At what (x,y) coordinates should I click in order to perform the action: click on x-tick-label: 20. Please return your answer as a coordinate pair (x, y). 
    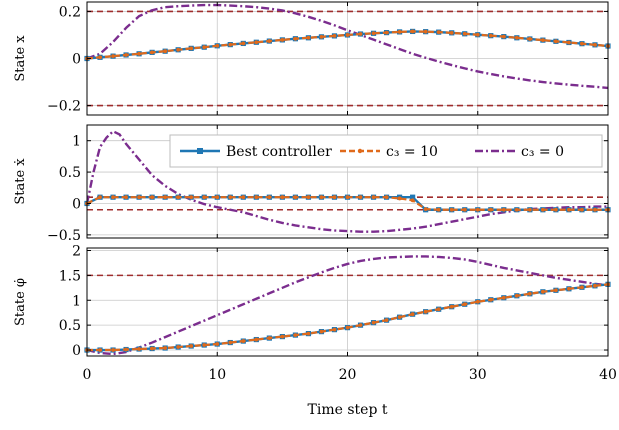
    Looking at the image, I should click on (348, 375).